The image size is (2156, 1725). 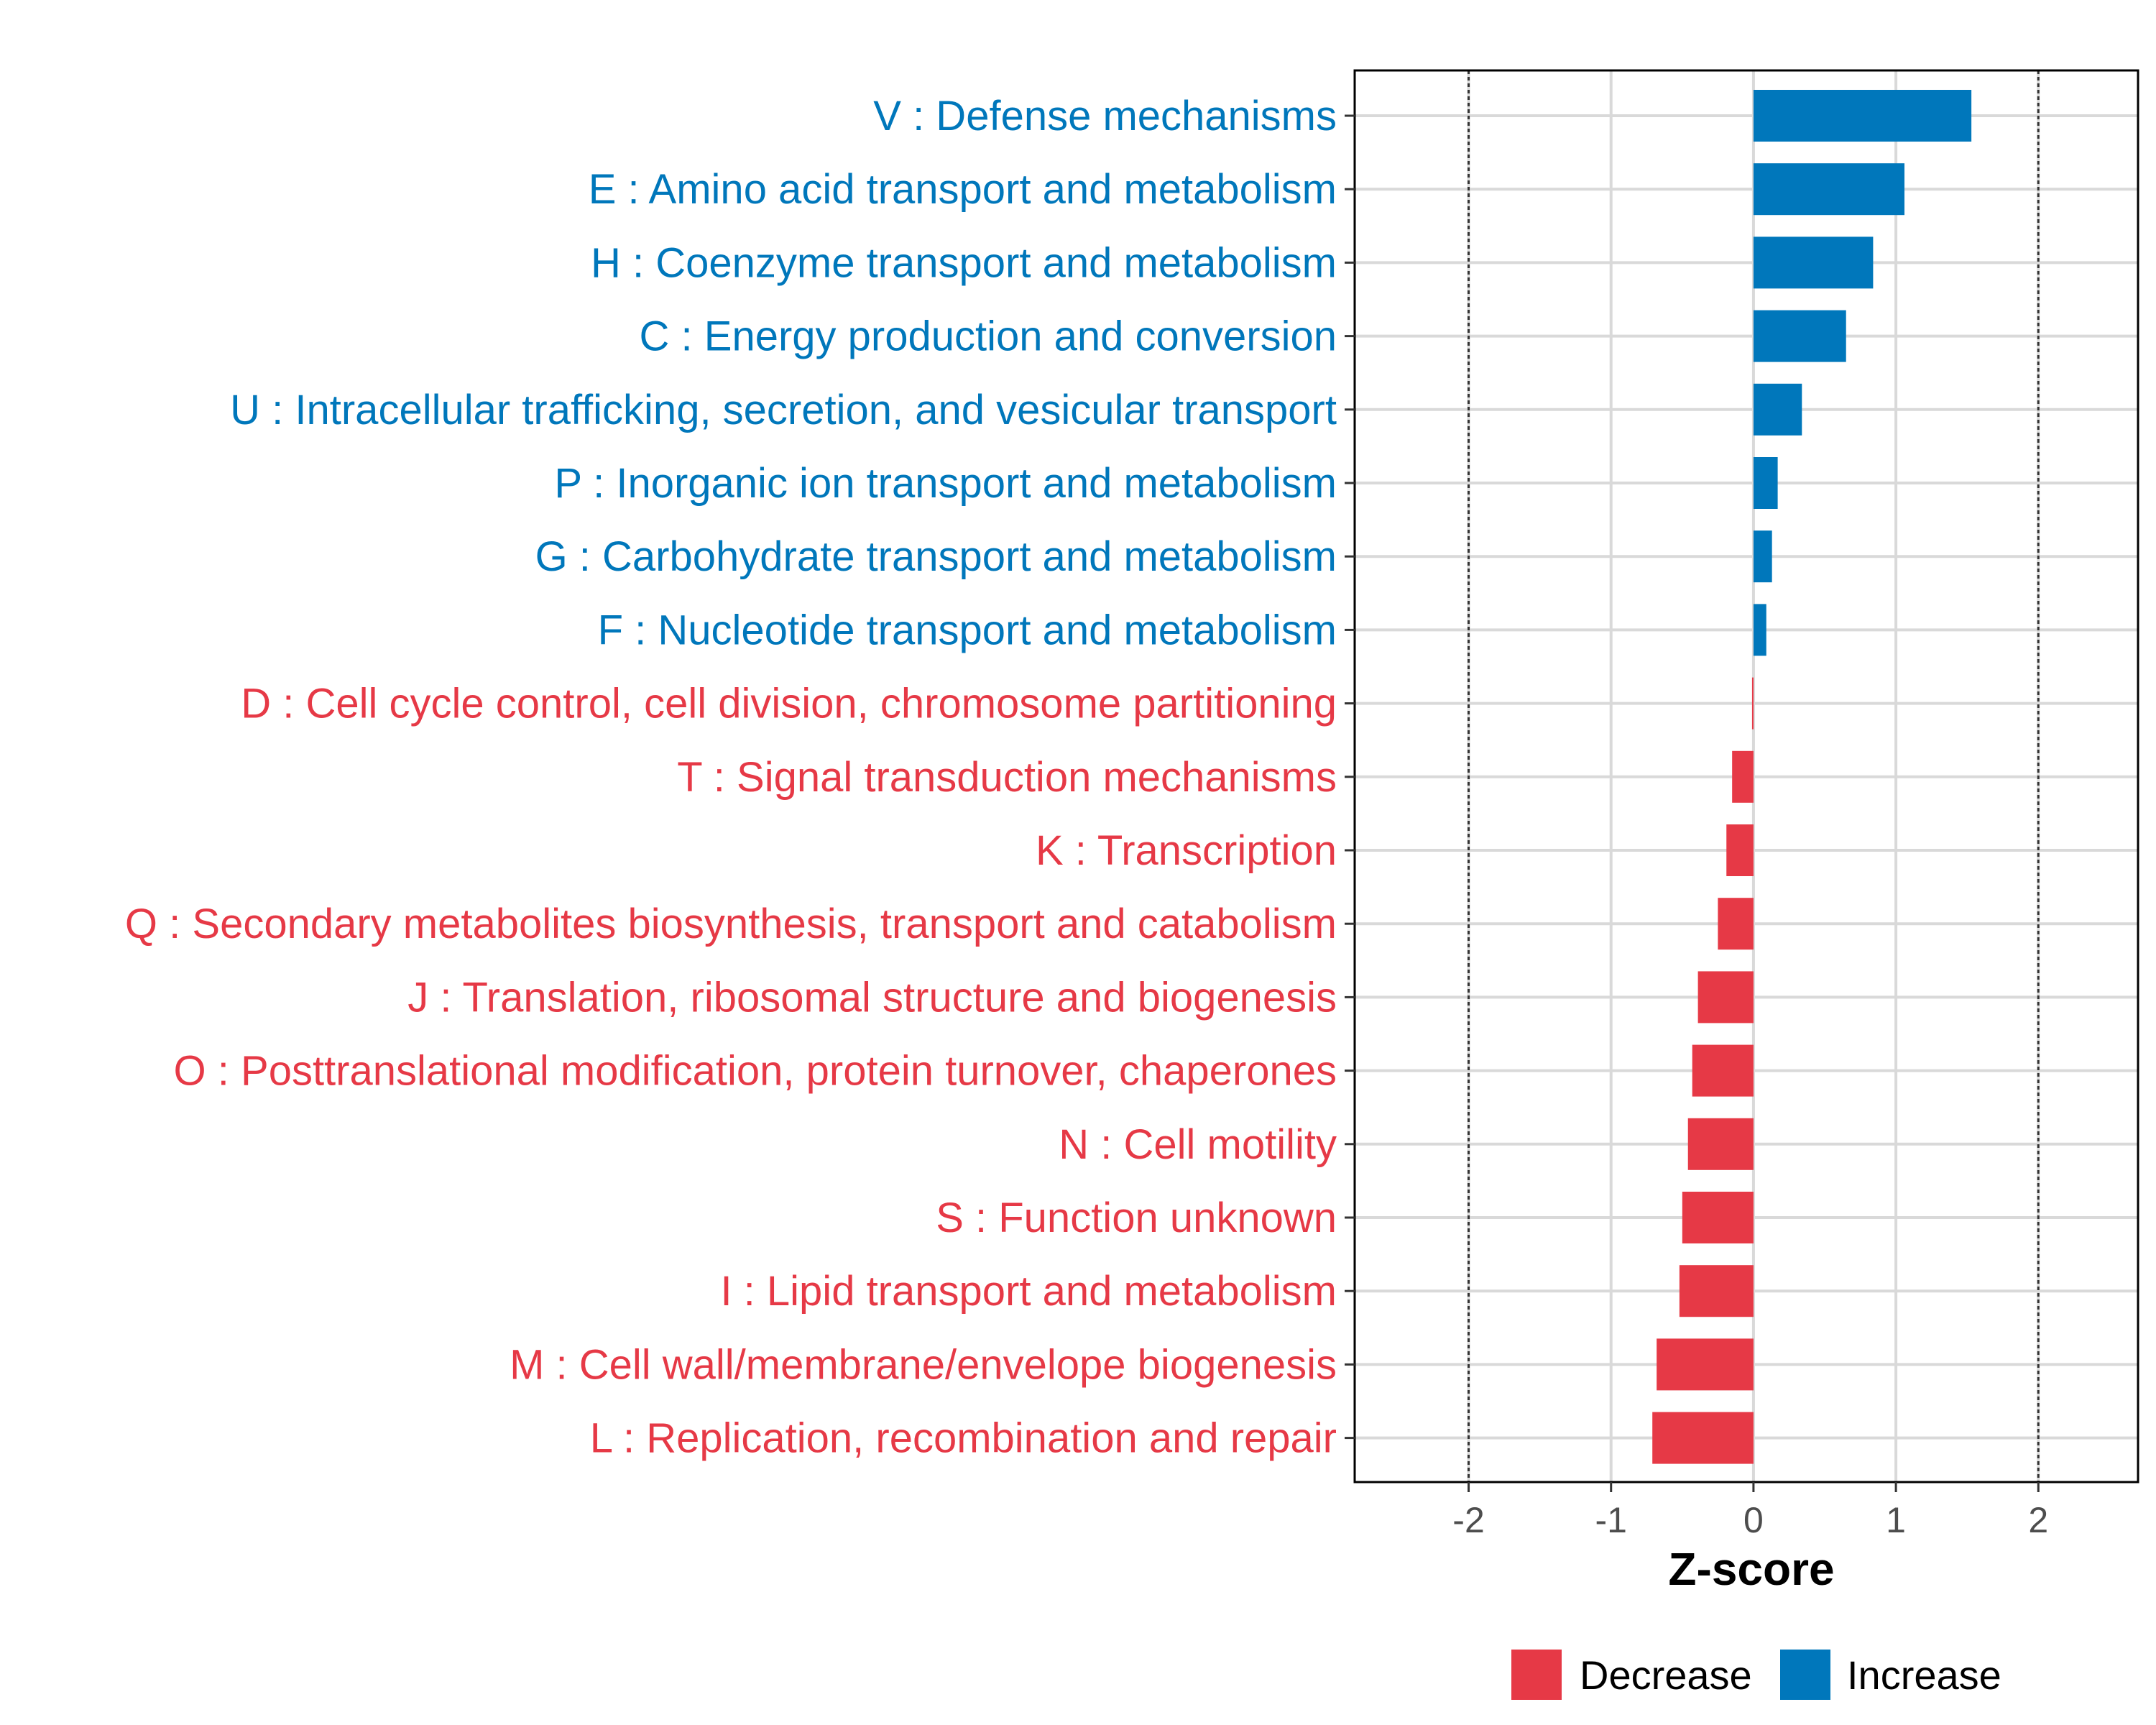 I want to click on bar-h, so click(x=1813, y=262).